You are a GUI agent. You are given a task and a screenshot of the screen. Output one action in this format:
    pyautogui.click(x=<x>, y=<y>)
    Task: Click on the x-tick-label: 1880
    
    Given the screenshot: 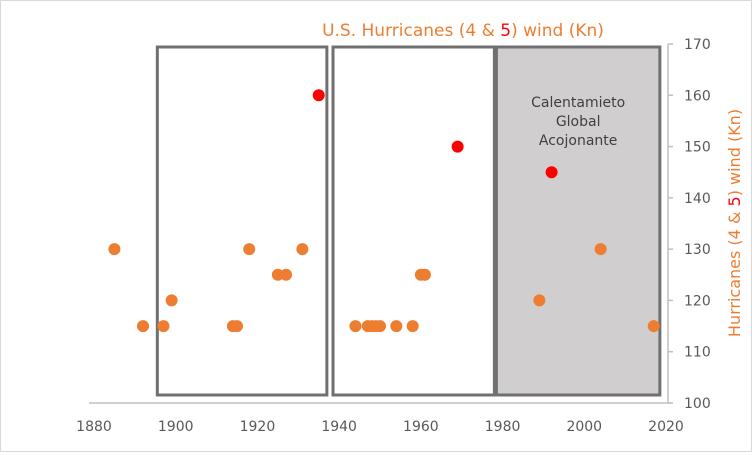 What is the action you would take?
    pyautogui.click(x=94, y=427)
    